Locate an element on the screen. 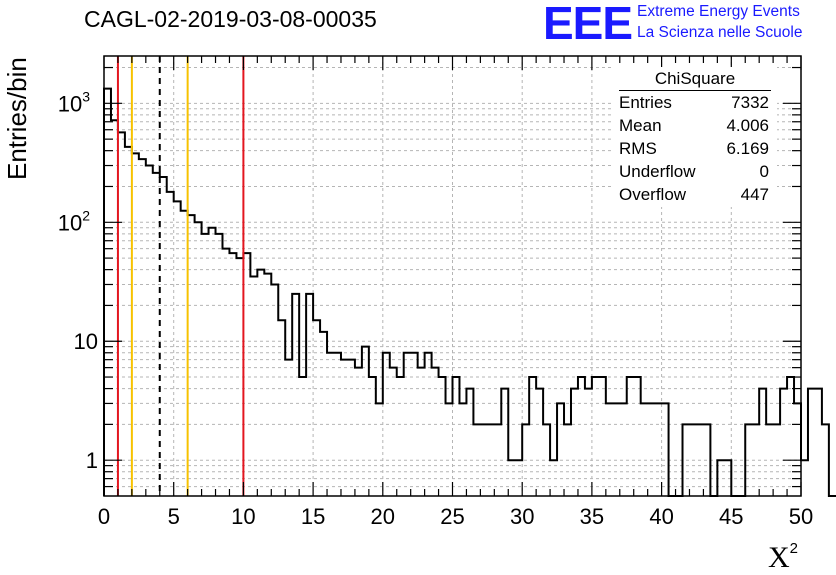  reference-lines is located at coordinates (180, 276).